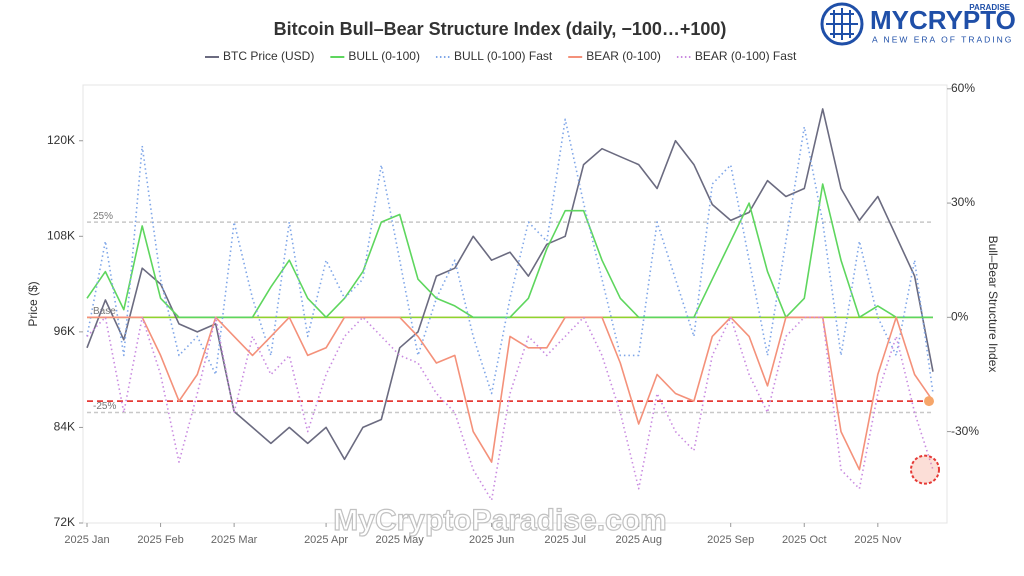 The image size is (1024, 576). I want to click on x-tick-label: 2025 Jun, so click(491, 540).